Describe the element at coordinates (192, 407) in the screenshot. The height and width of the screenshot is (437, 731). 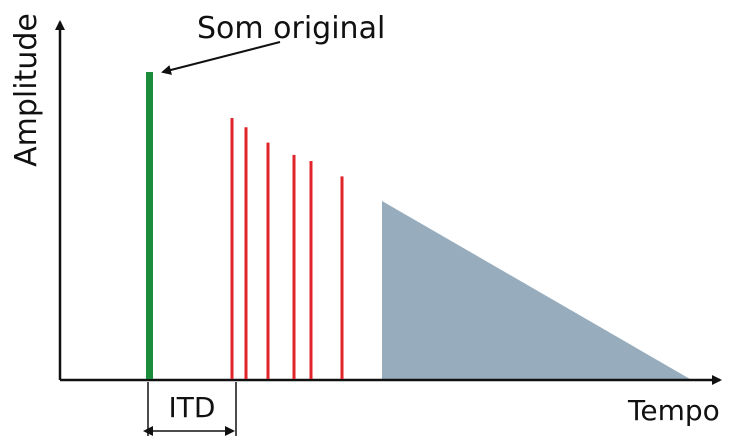
I see `itd-label: ITD` at that location.